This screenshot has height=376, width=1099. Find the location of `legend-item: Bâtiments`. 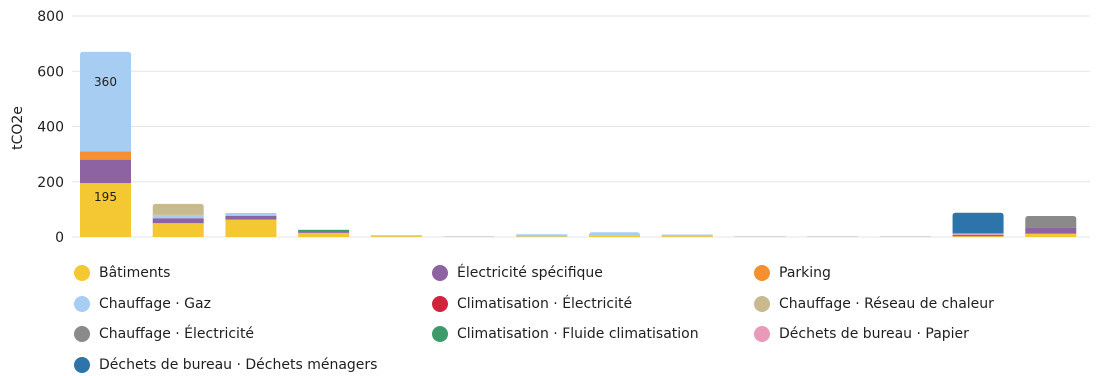

legend-item: Bâtiments is located at coordinates (122, 273).